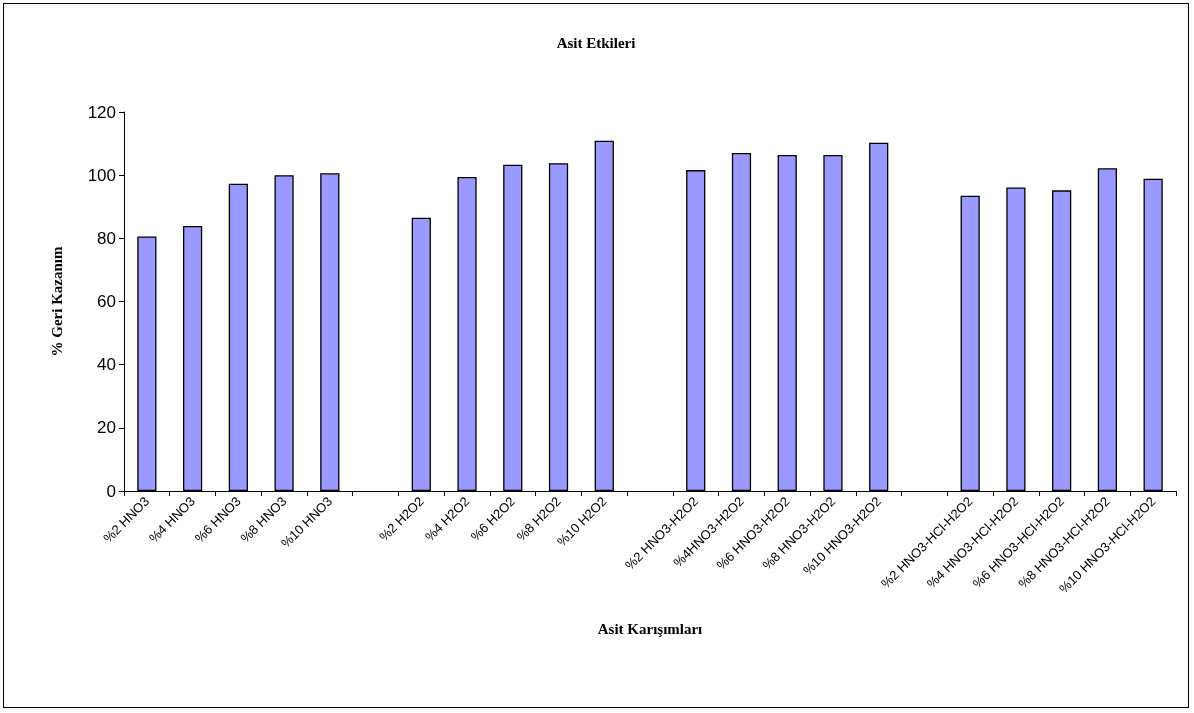 This screenshot has height=713, width=1194. What do you see at coordinates (111, 491) in the screenshot?
I see `y-tick-label: 0` at bounding box center [111, 491].